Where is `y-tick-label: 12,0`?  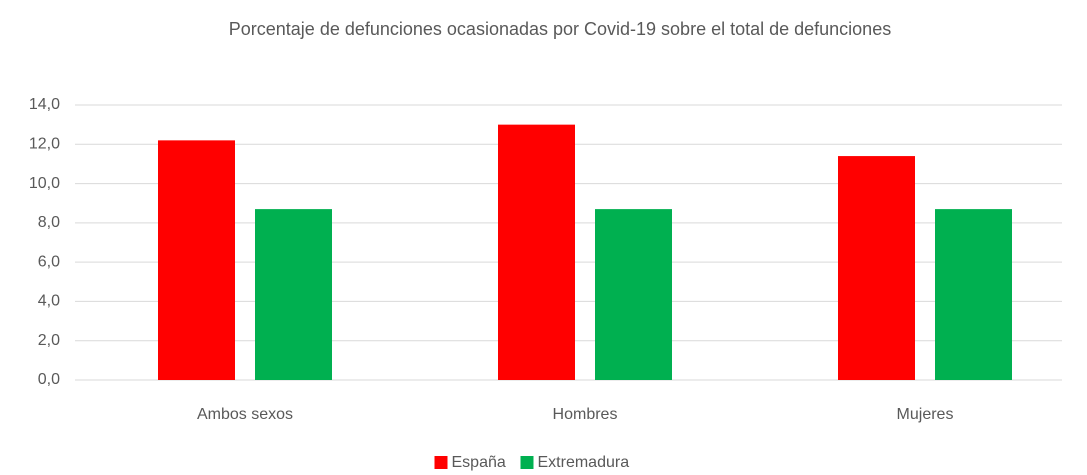 y-tick-label: 12,0 is located at coordinates (44, 144).